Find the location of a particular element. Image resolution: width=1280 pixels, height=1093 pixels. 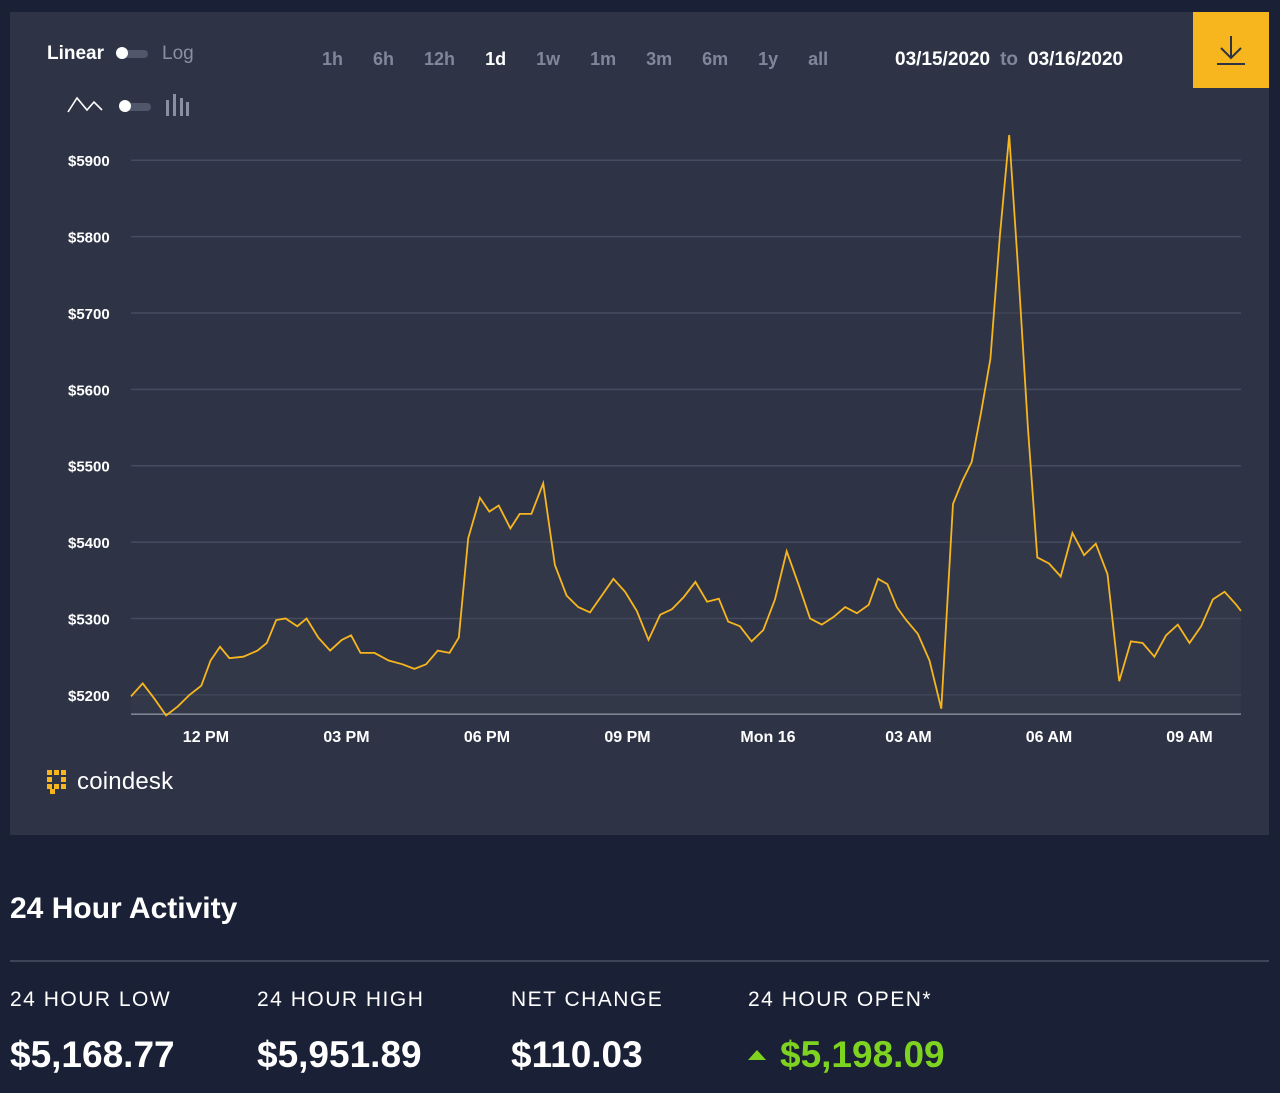

x-tick-label: 06 AM is located at coordinates (1049, 737).